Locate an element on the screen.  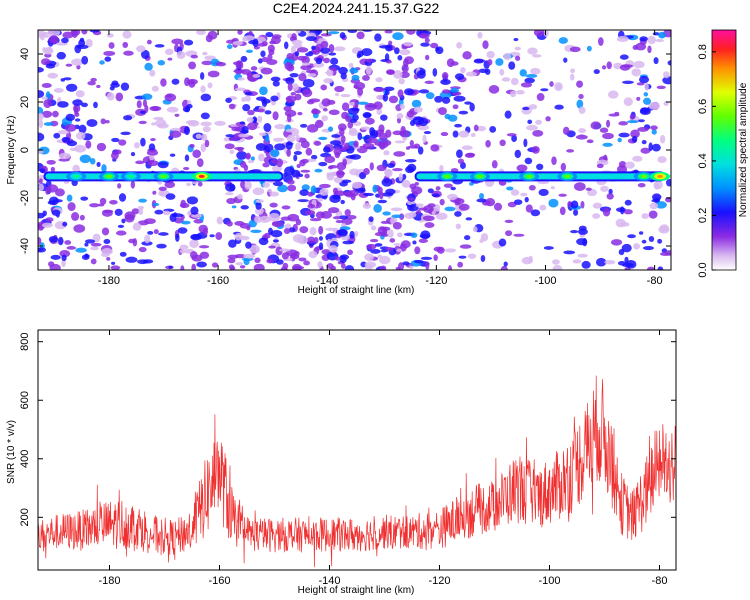
spectrogram-x-tick-label: -120 is located at coordinates (436, 281).